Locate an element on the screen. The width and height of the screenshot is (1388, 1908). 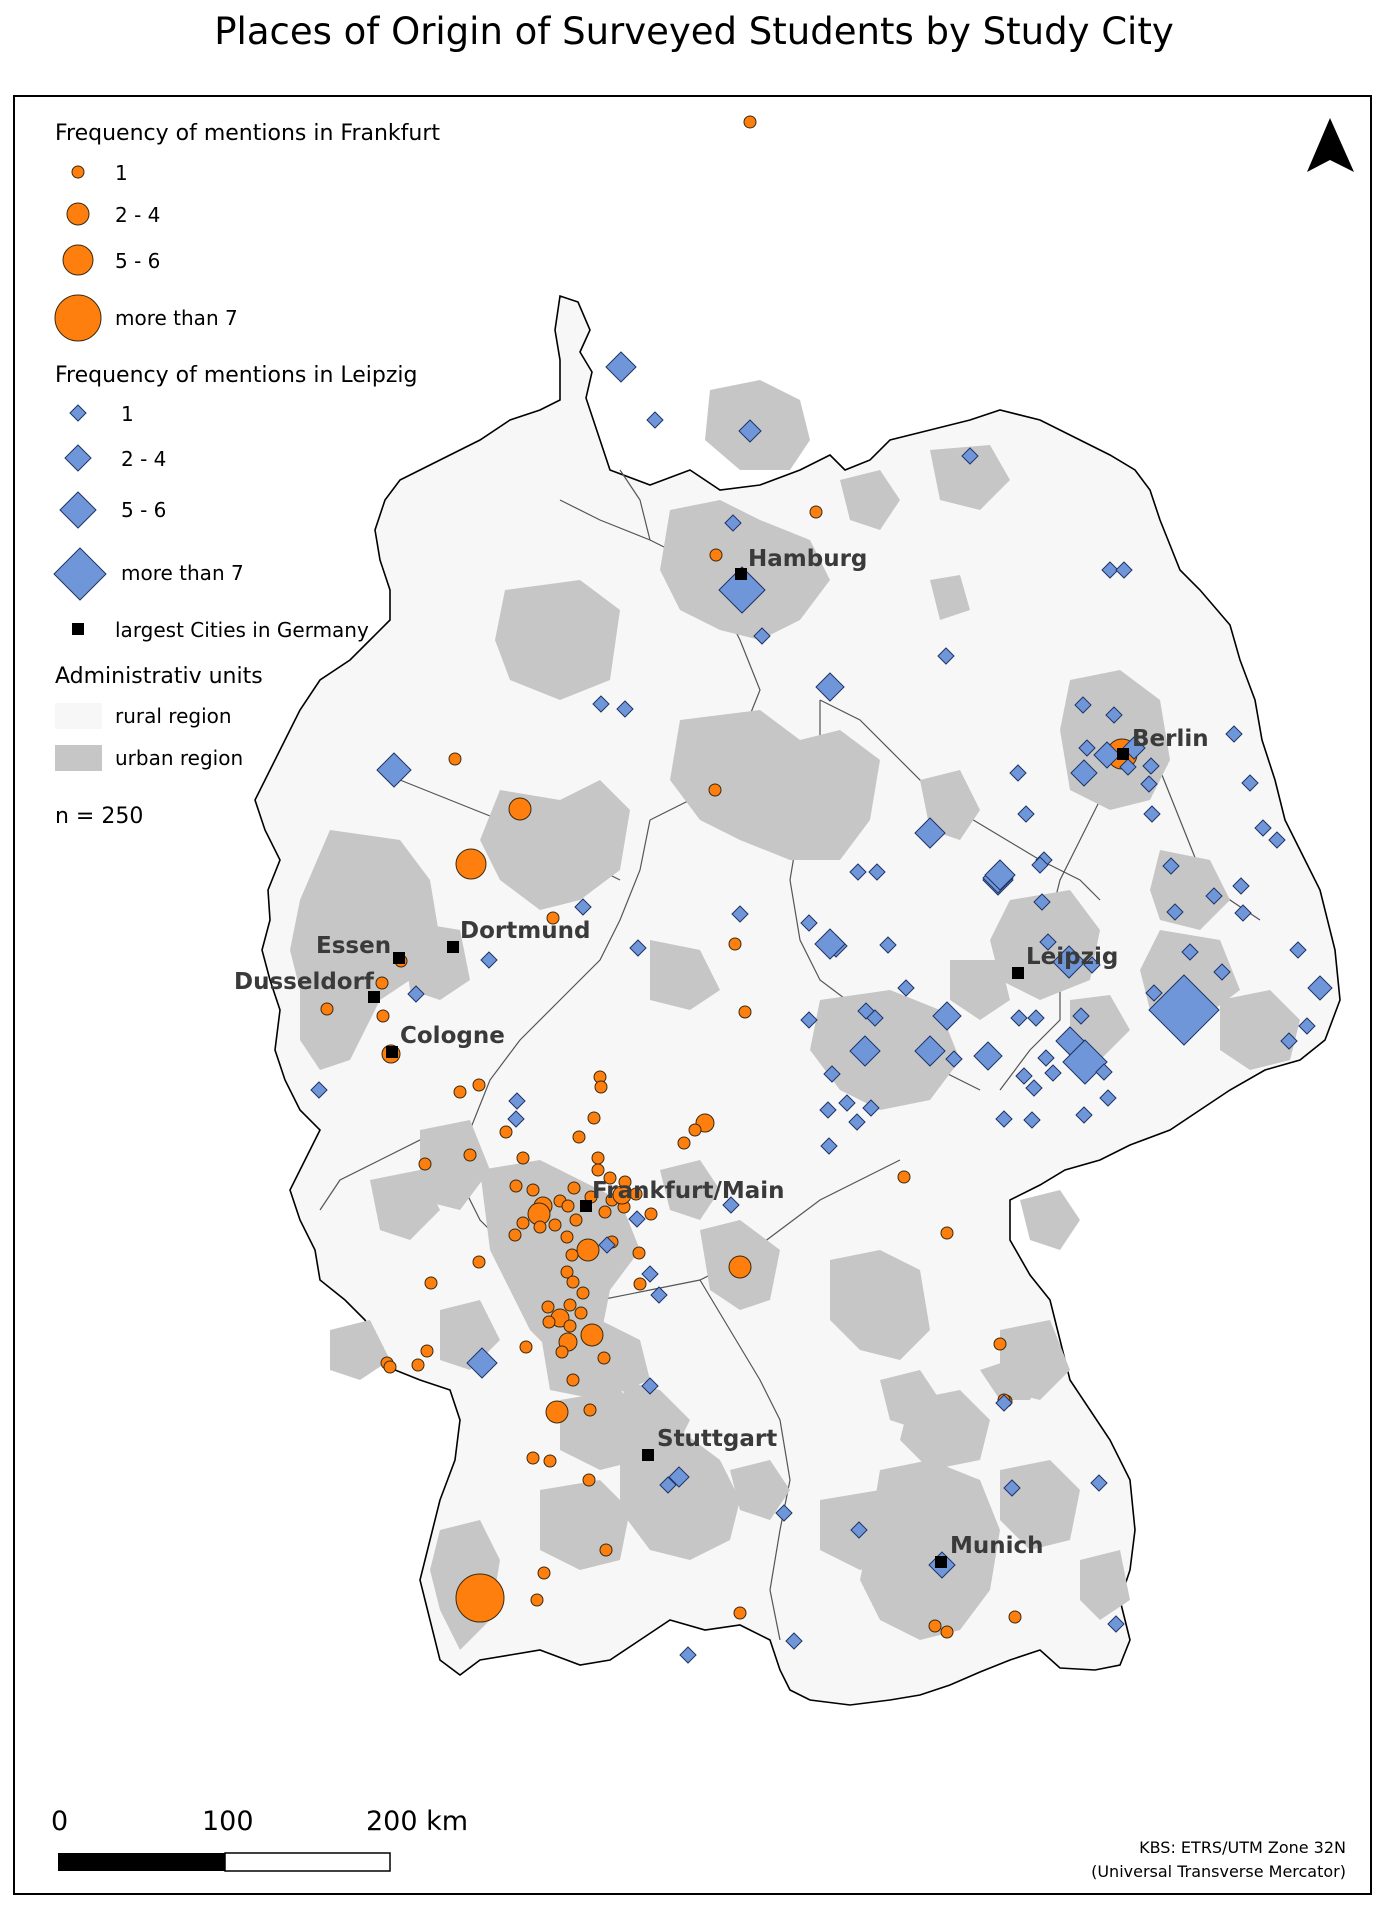
legend-rural-label: rural region is located at coordinates (173, 716).